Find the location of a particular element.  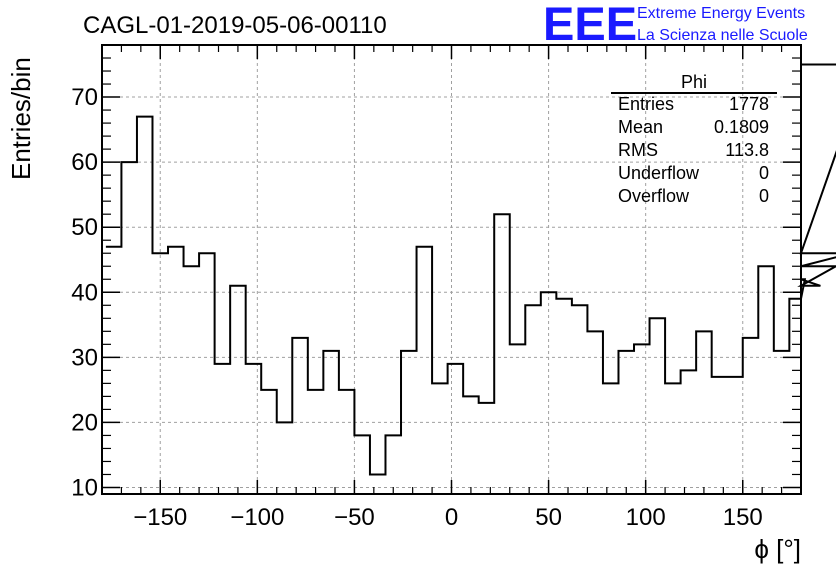

y-tick-label: 10 is located at coordinates (84, 487).